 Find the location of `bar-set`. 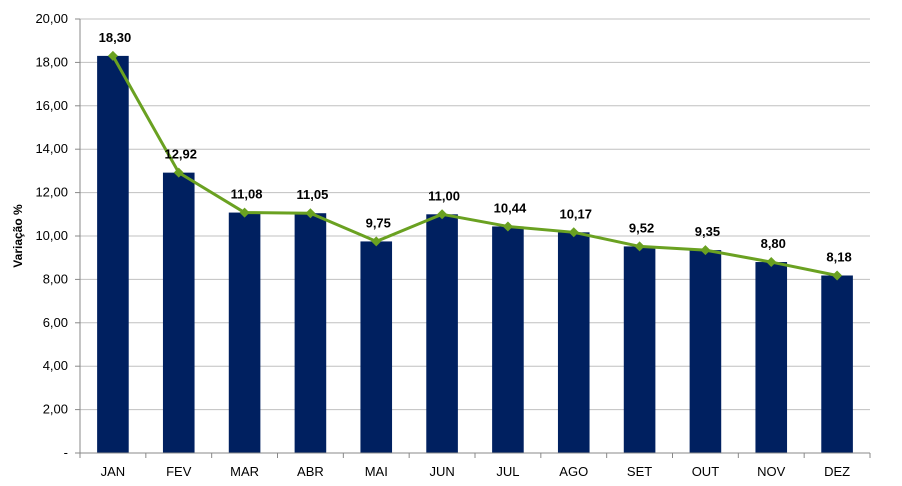

bar-set is located at coordinates (639, 349).